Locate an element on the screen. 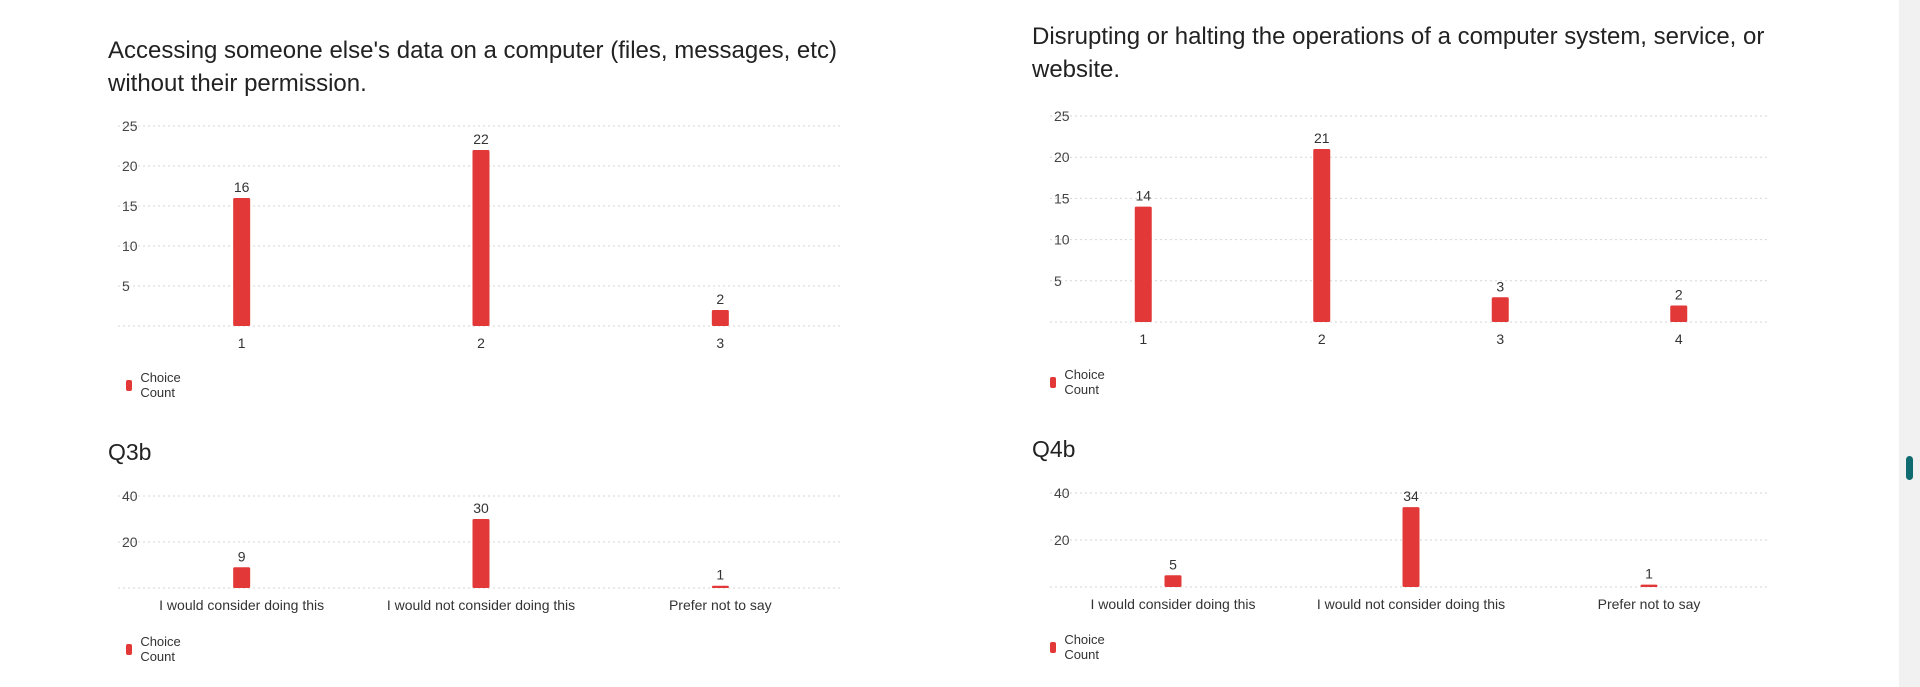  chart-title: Q4b is located at coordinates (1054, 449).